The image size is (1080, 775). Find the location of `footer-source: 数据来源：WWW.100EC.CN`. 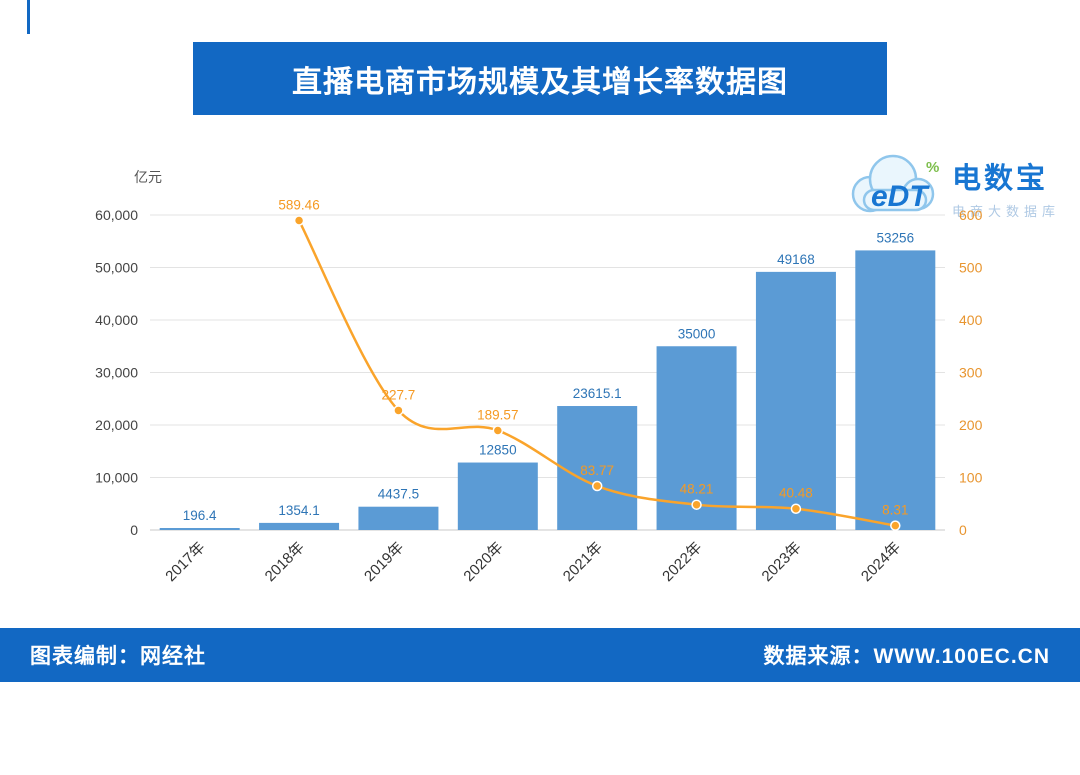

footer-source: 数据来源：WWW.100EC.CN is located at coordinates (906, 656).